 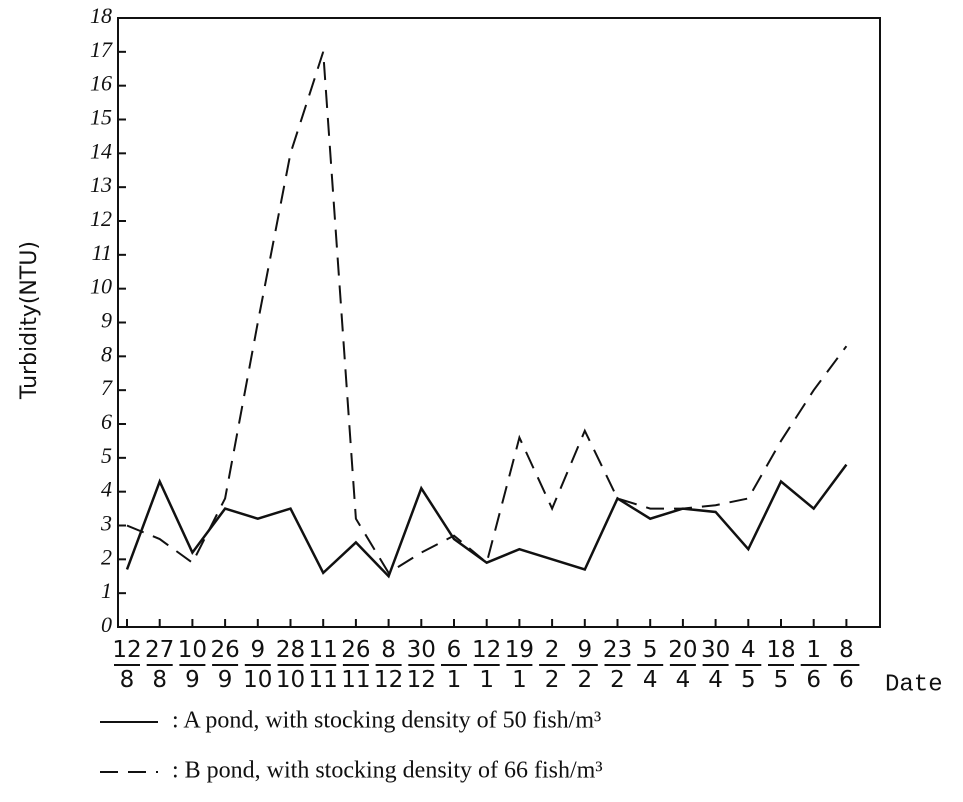 What do you see at coordinates (101, 218) in the screenshot?
I see `y-tick-label: 12` at bounding box center [101, 218].